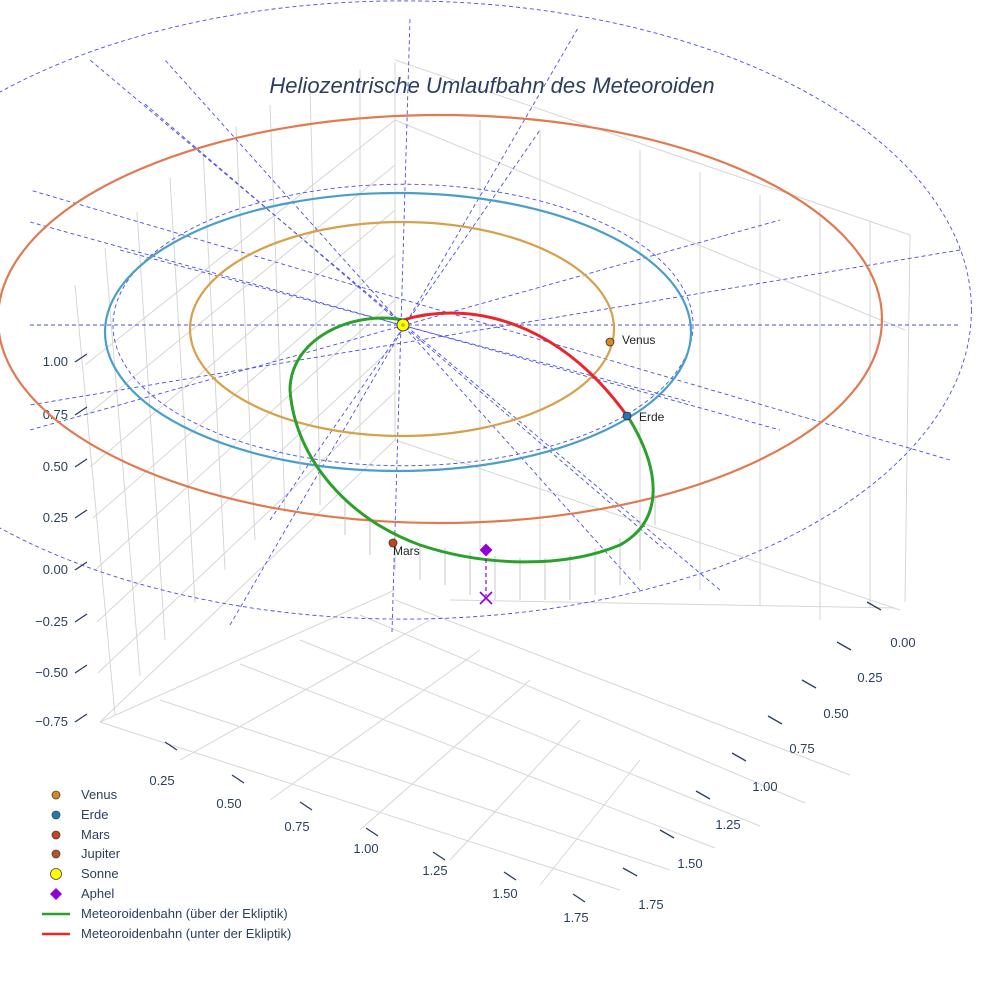 The width and height of the screenshot is (984, 984). What do you see at coordinates (486, 598) in the screenshot?
I see `aphel-projection-marker` at bounding box center [486, 598].